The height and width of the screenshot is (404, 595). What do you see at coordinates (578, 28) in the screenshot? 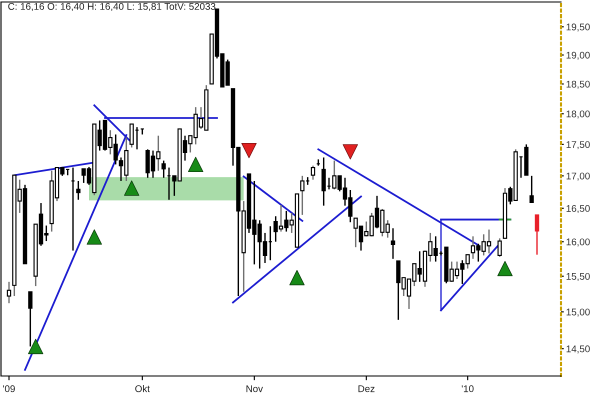
I see `y-tick-label: 19,50` at bounding box center [578, 28].